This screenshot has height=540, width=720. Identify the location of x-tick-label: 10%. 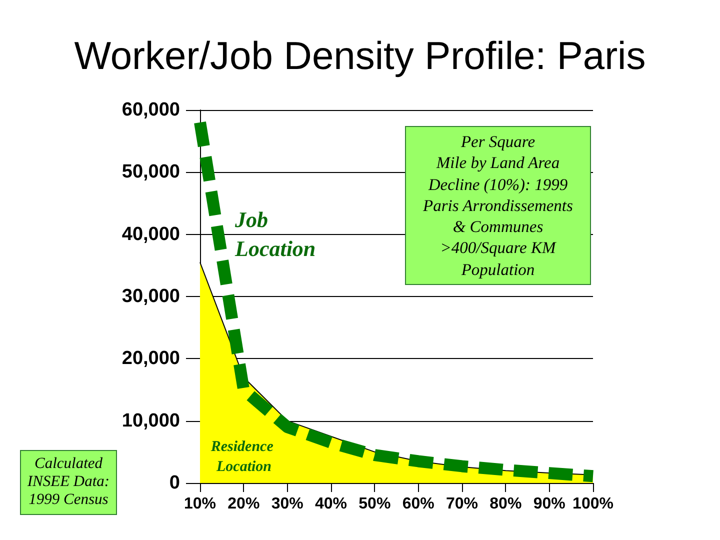
(200, 504).